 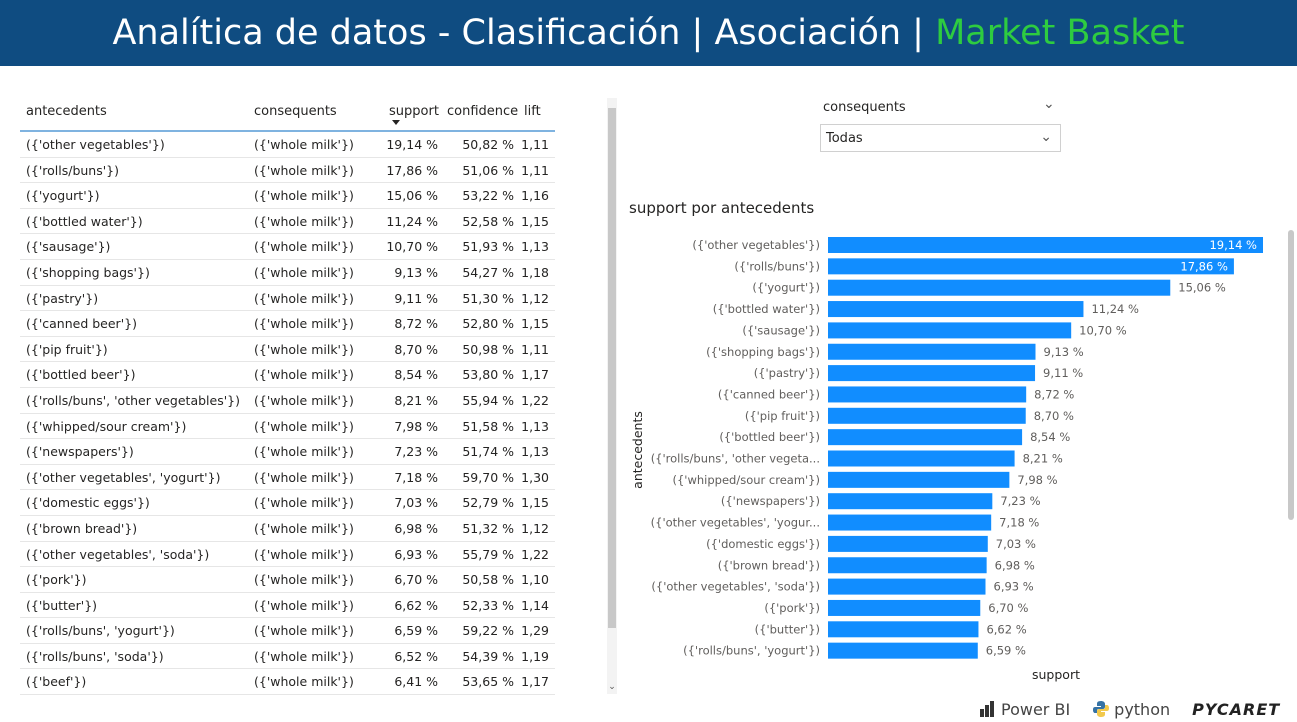 What do you see at coordinates (612, 368) in the screenshot?
I see `table-scrollbar-thumb` at bounding box center [612, 368].